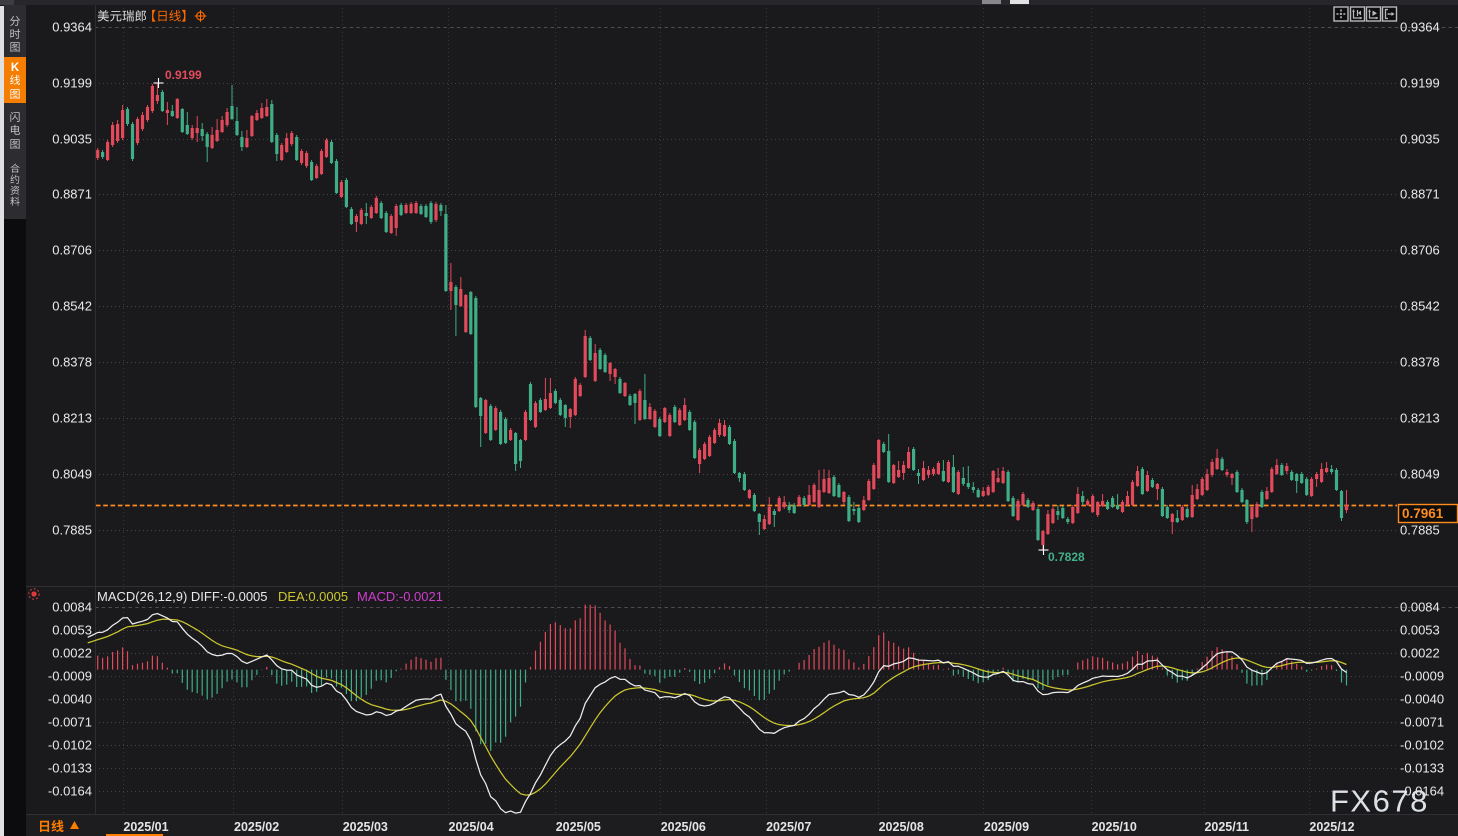 The image size is (1458, 836). What do you see at coordinates (578, 827) in the screenshot?
I see `svg-text: 2025/05` at bounding box center [578, 827].